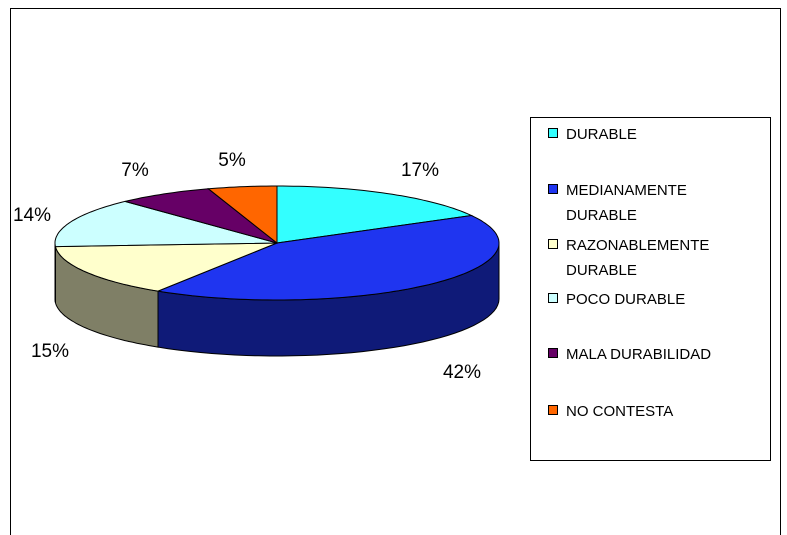  What do you see at coordinates (601, 134) in the screenshot?
I see `legend-label: DURABLE` at bounding box center [601, 134].